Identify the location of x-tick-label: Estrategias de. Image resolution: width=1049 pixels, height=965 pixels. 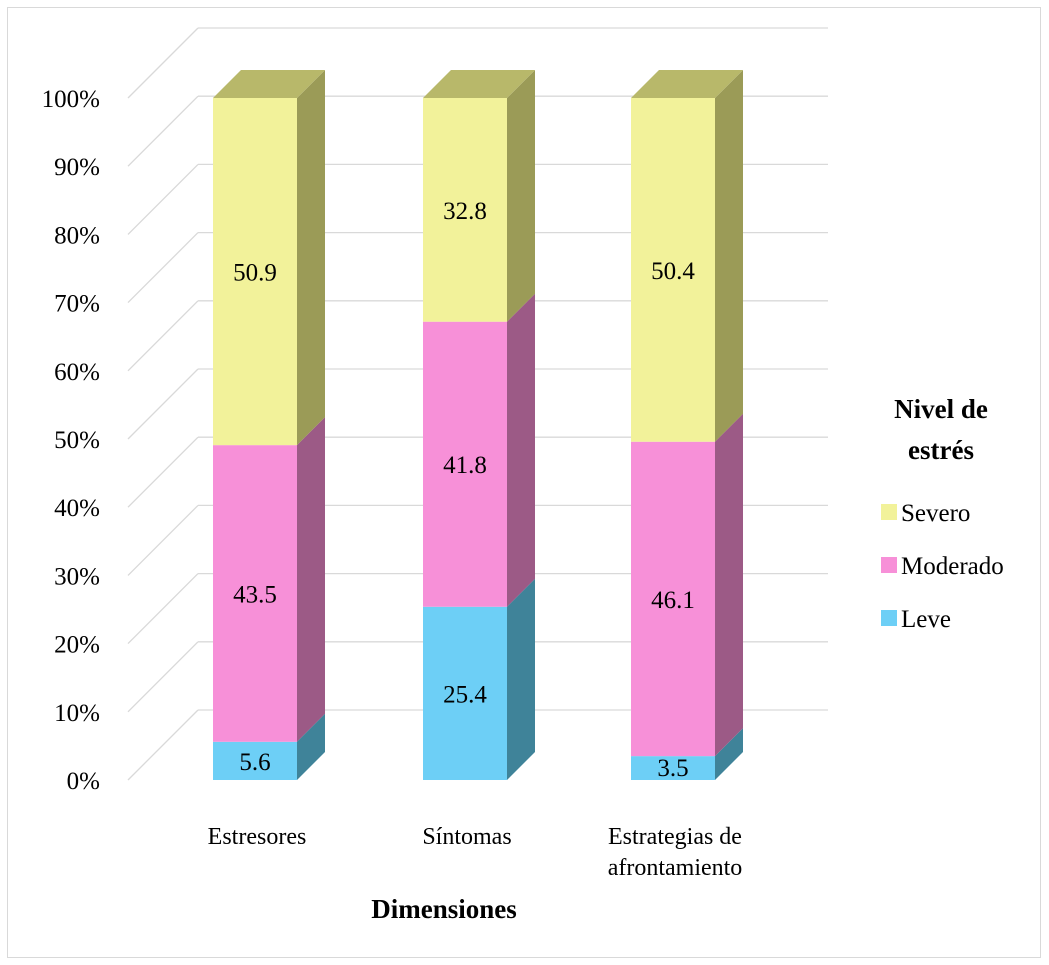
(675, 837).